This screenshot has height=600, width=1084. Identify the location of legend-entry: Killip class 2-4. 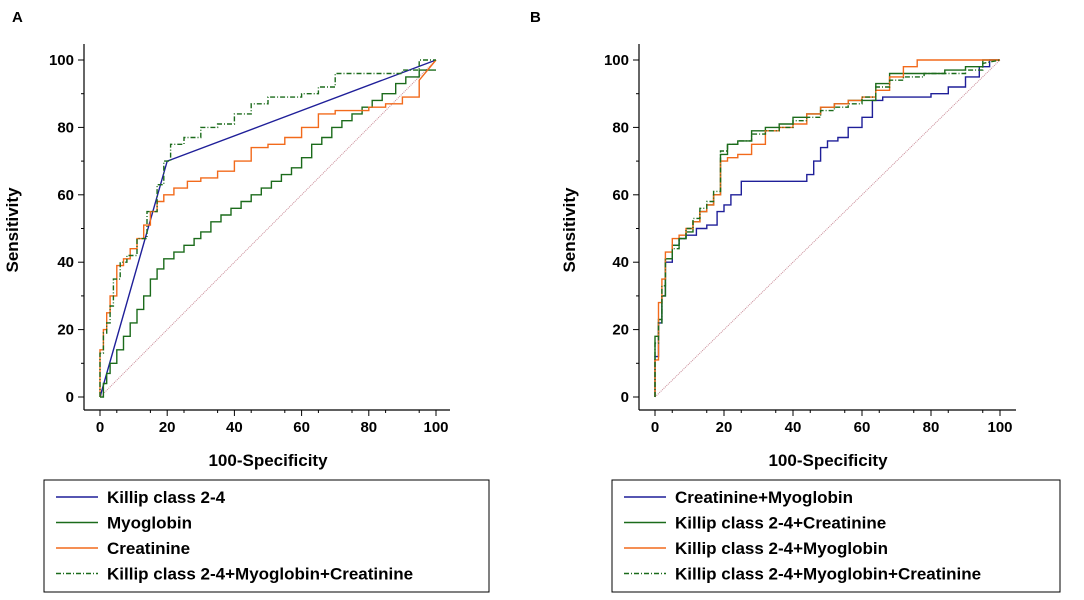
(166, 497).